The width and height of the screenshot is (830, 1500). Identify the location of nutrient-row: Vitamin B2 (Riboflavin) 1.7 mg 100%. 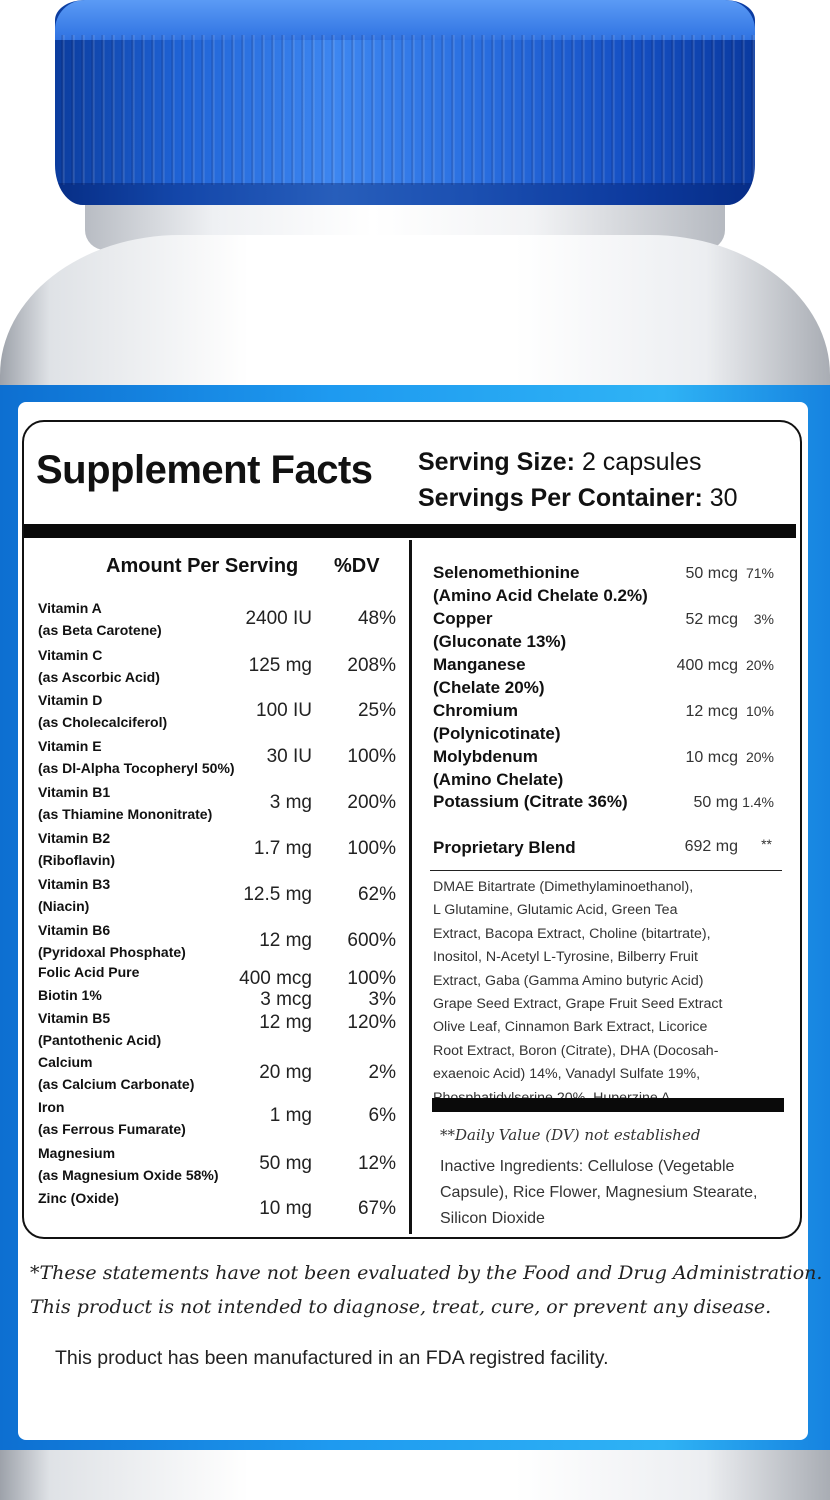
(217, 853).